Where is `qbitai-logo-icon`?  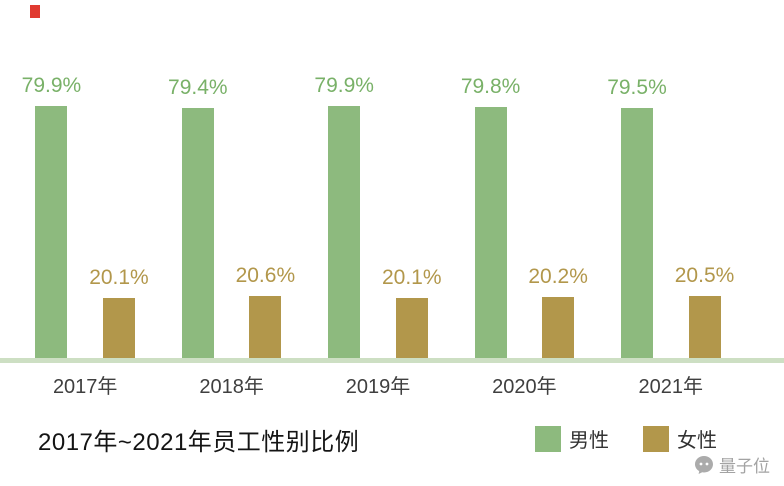 qbitai-logo-icon is located at coordinates (704, 464).